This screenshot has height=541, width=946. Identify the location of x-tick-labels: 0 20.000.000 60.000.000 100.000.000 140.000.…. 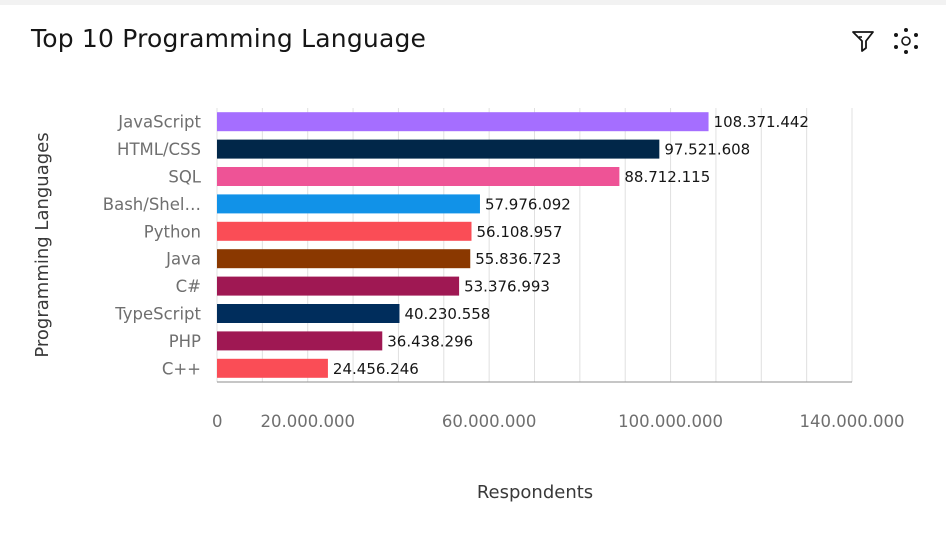
(558, 421).